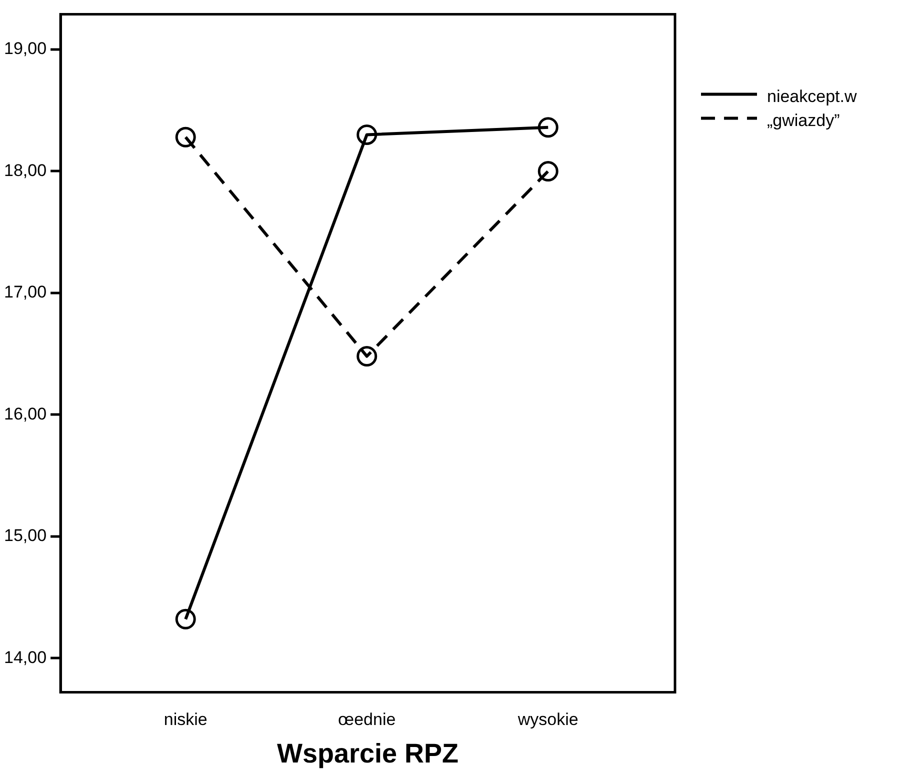 The image size is (911, 775). Describe the element at coordinates (25, 414) in the screenshot. I see `y-tick-label: 16,00` at that location.